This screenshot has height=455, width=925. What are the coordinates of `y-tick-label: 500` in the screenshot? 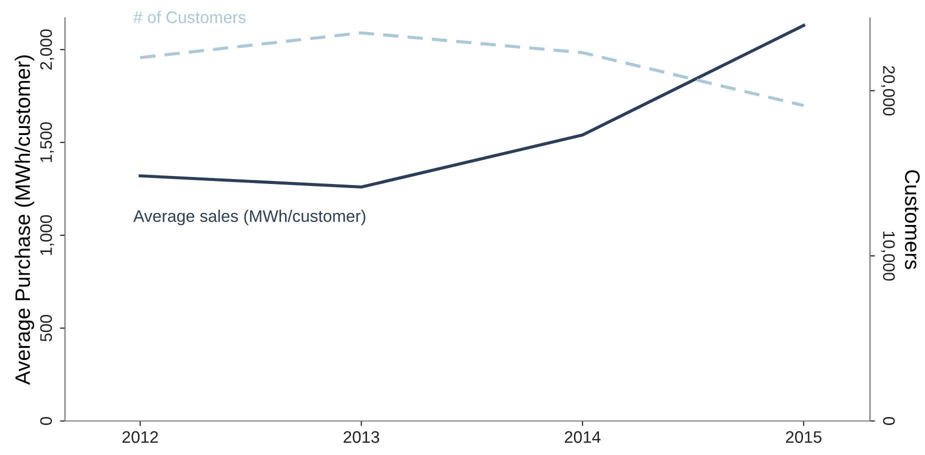 It's located at (46, 328).